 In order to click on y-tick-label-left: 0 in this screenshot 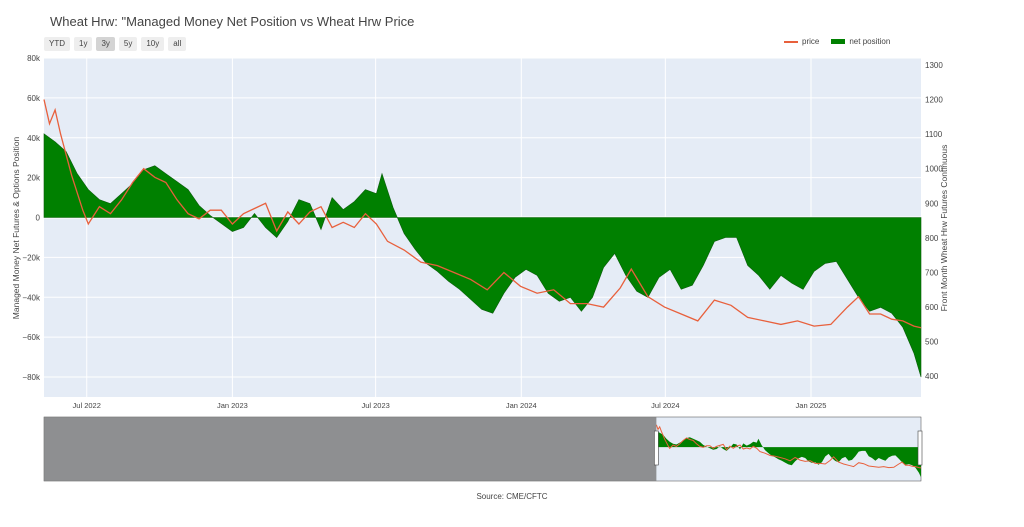, I will do `click(38, 218)`.